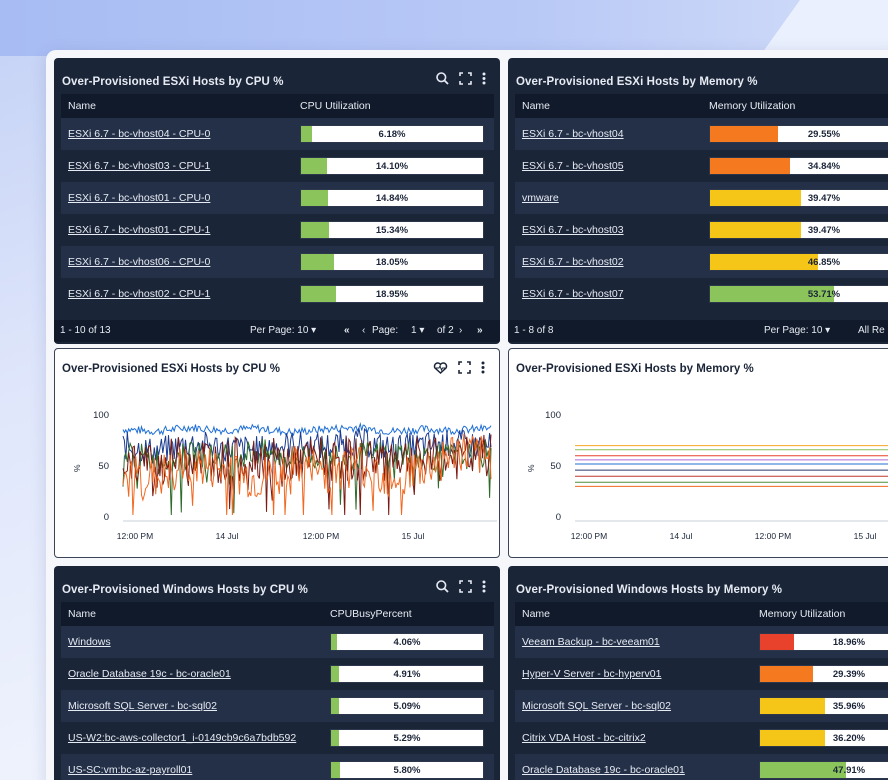 The height and width of the screenshot is (780, 888). What do you see at coordinates (371, 614) in the screenshot?
I see `column-header-metric: CPUBusyPercent` at bounding box center [371, 614].